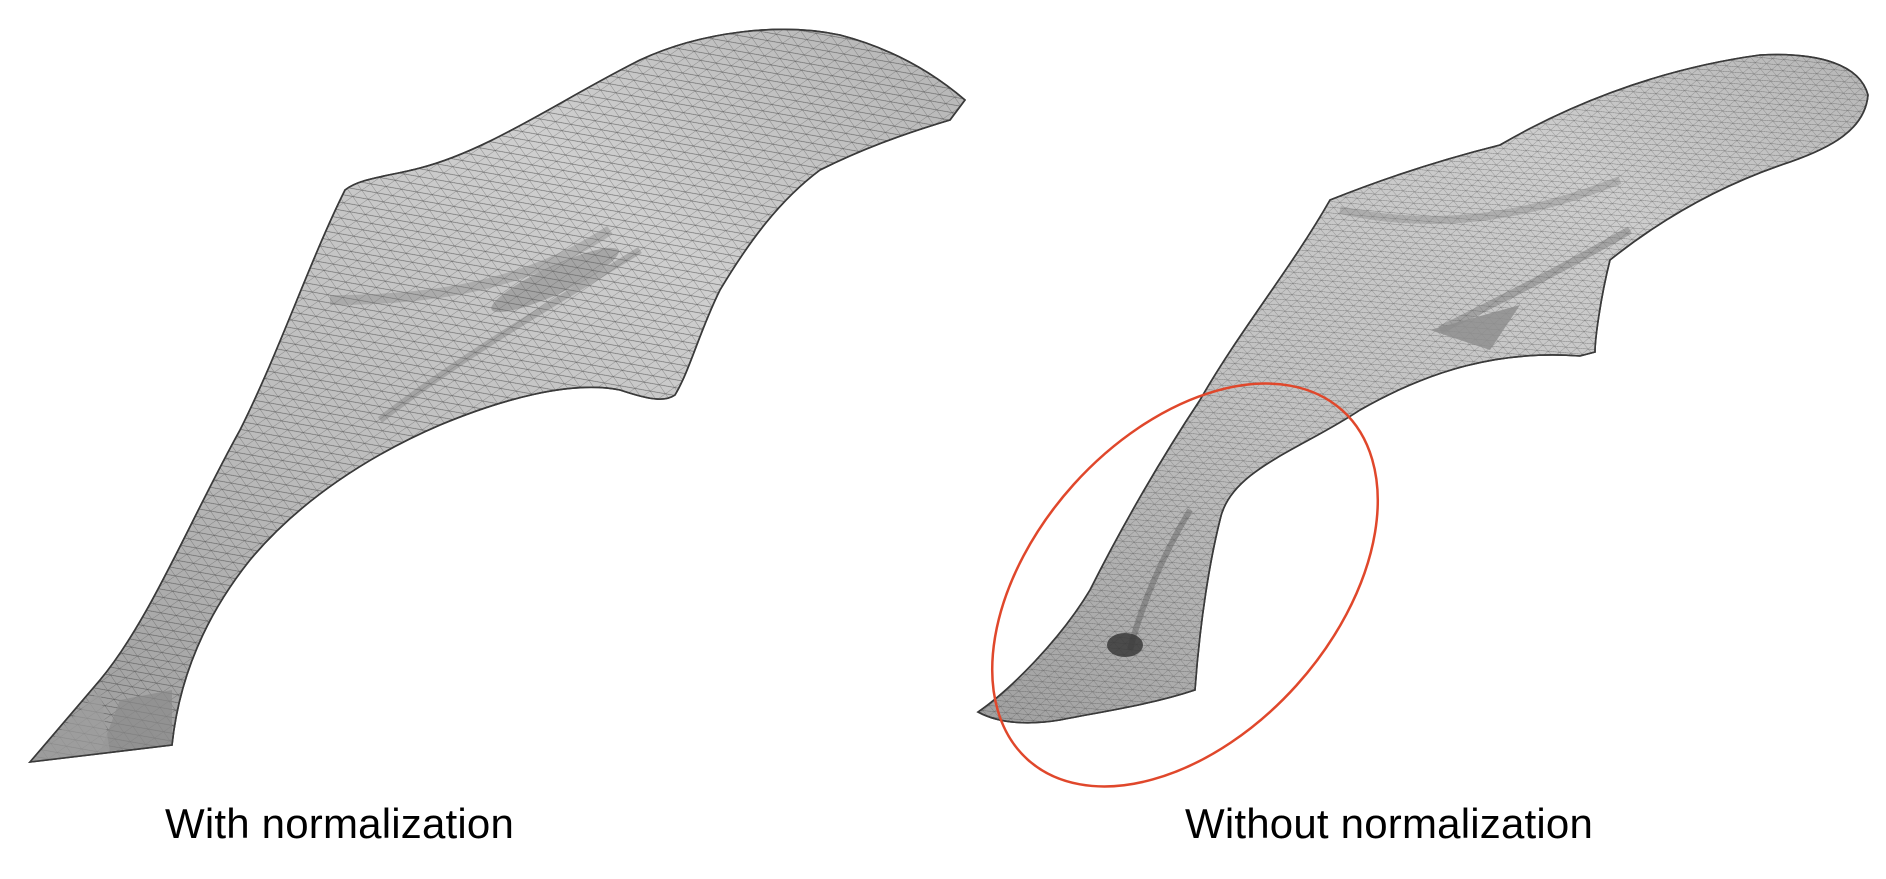  Describe the element at coordinates (1185, 585) in the screenshot. I see `problem-region-highlight` at that location.